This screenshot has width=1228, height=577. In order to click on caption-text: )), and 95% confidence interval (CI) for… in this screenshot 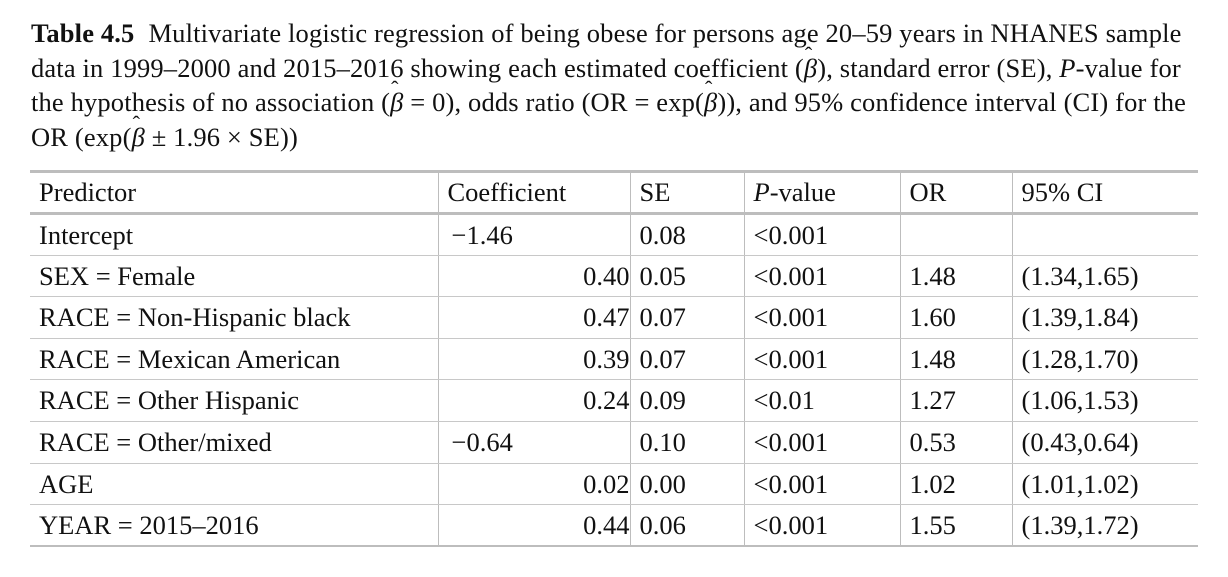, I will do `click(609, 119)`.